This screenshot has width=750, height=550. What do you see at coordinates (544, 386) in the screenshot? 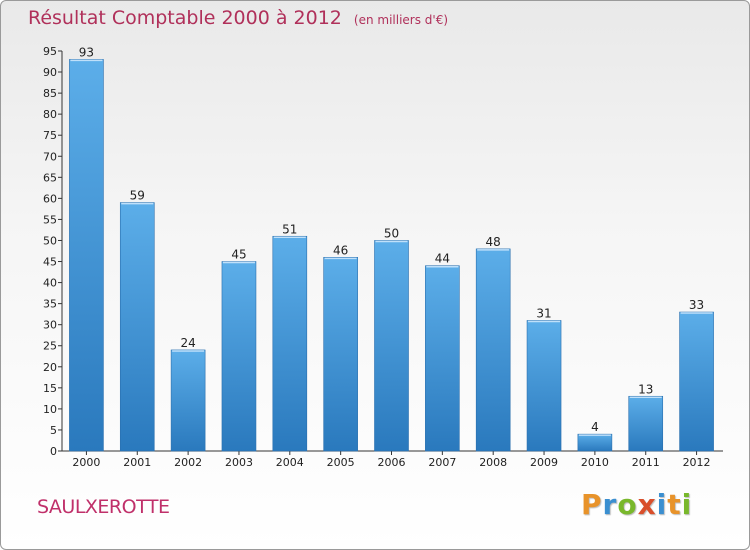
I see `bar-2009` at bounding box center [544, 386].